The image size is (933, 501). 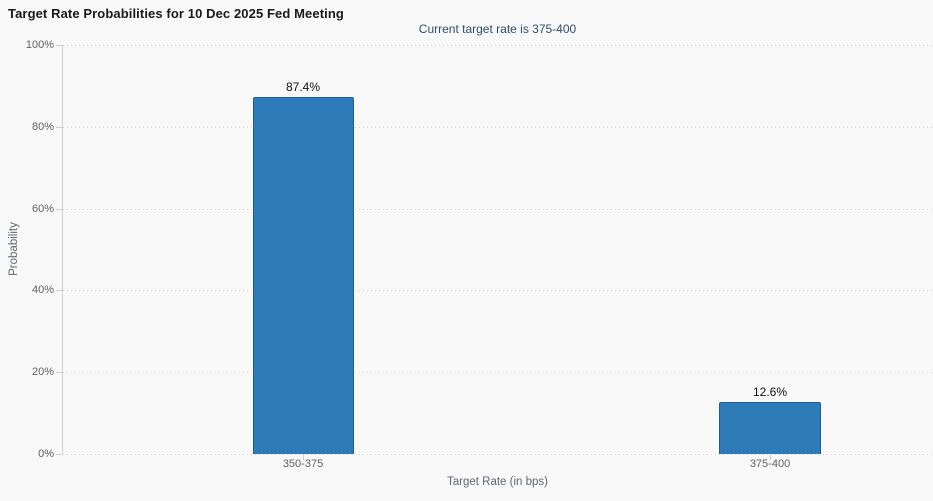 I want to click on y-tick-label: 20%, so click(x=42, y=372).